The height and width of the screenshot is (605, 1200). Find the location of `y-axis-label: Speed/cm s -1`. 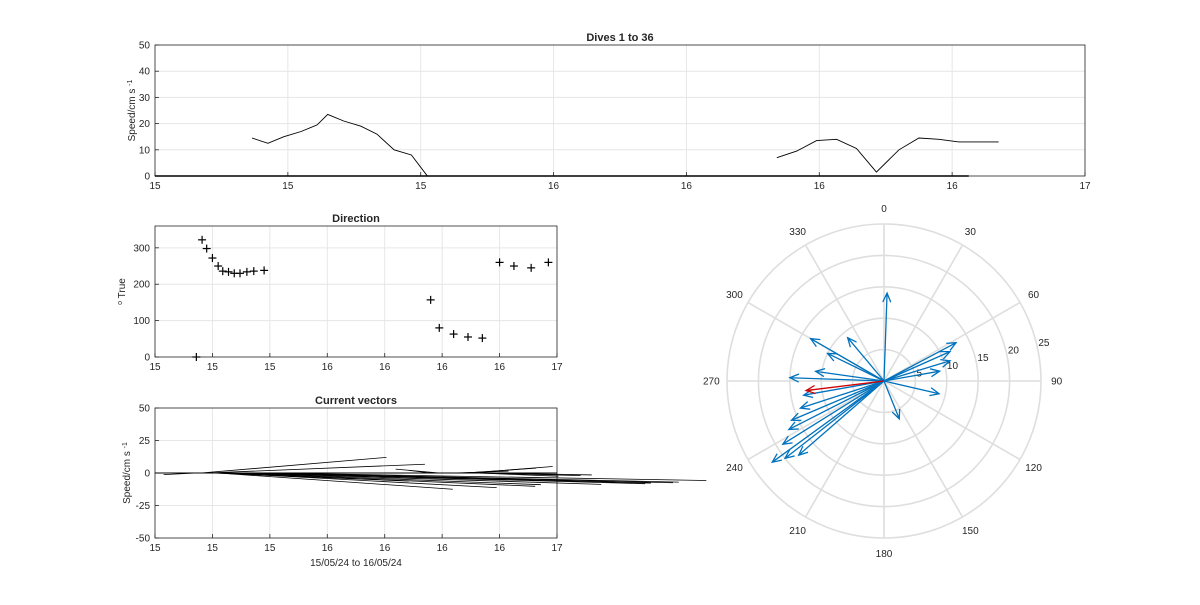

y-axis-label: Speed/cm s -1 is located at coordinates (133, 110).